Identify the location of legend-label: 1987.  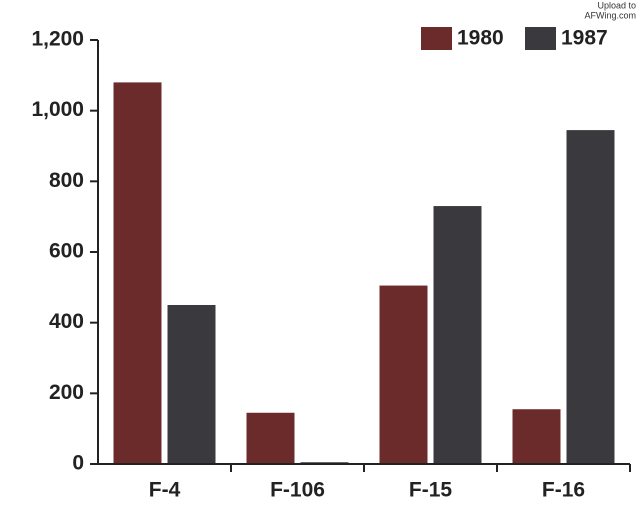
(584, 38).